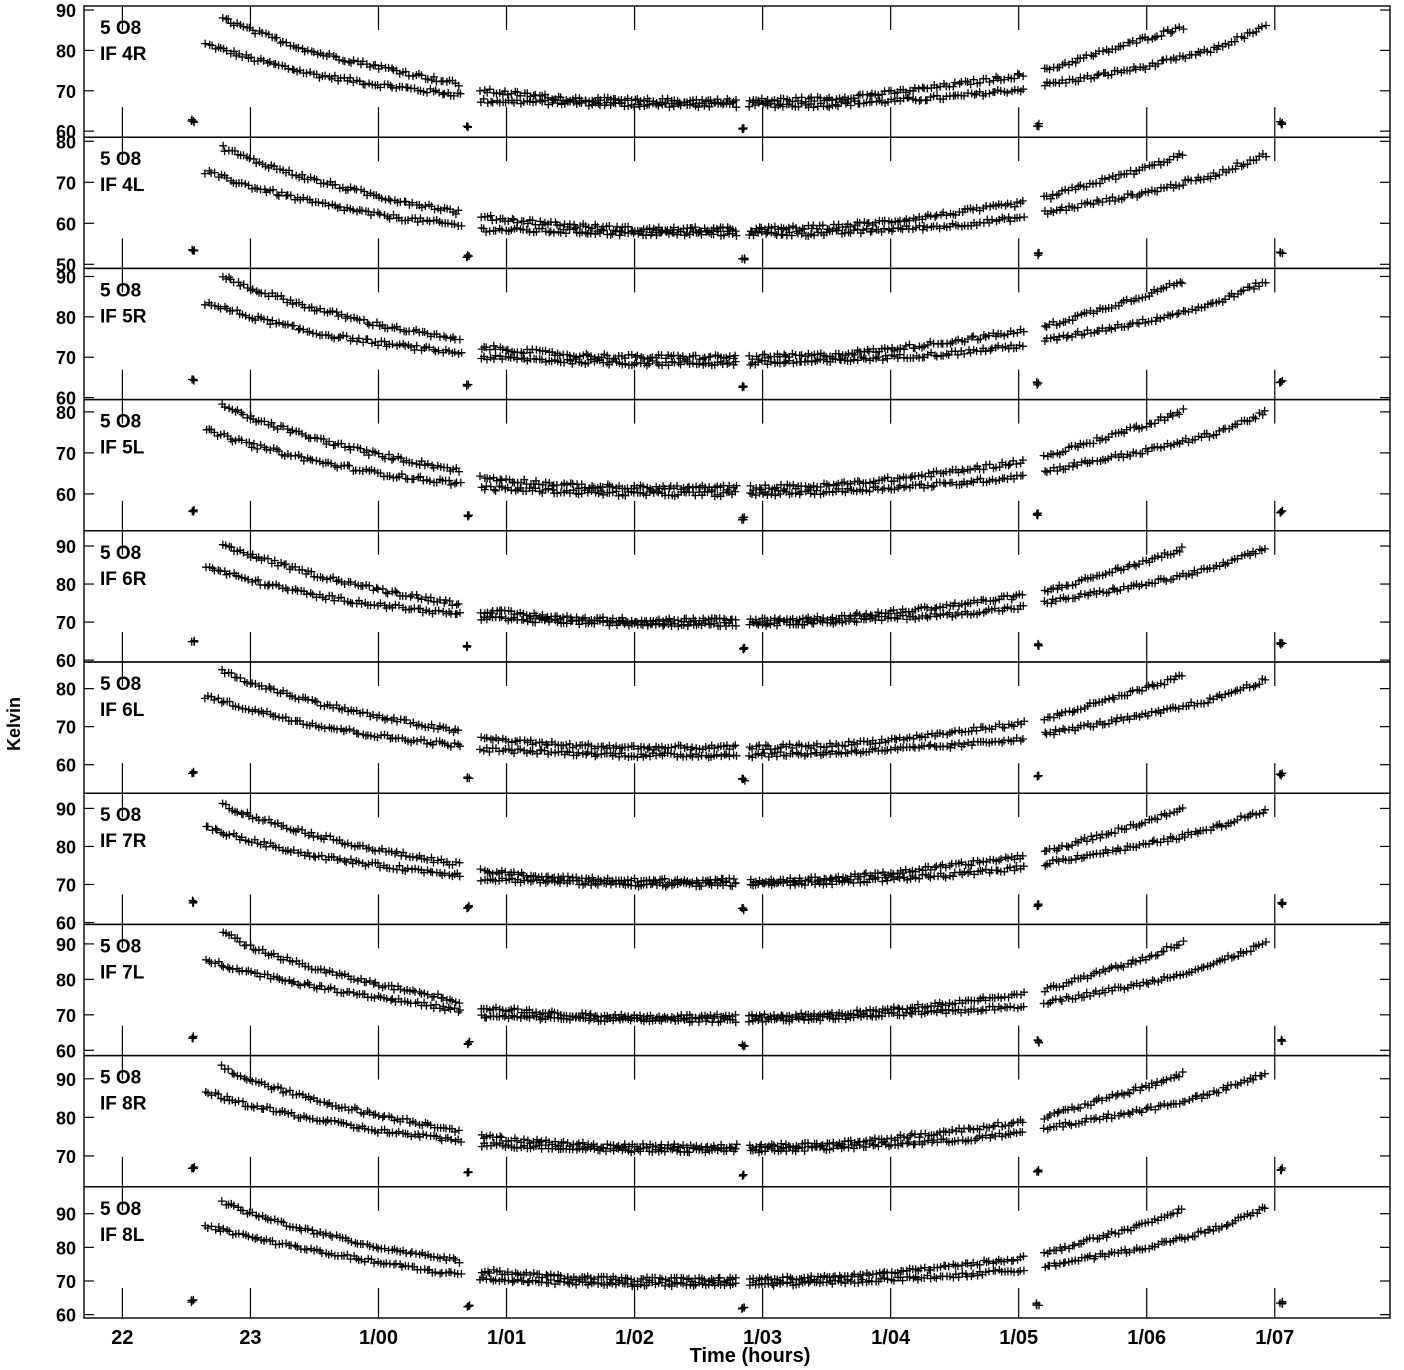 The width and height of the screenshot is (1404, 1370). Describe the element at coordinates (122, 448) in the screenshot. I see `panel-label-if: IF 5L` at that location.